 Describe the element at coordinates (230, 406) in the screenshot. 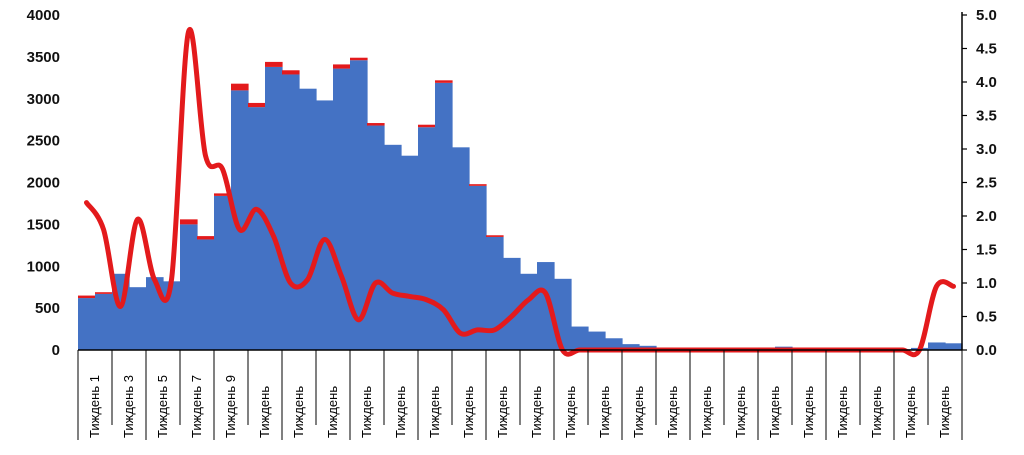

I see `x-category-label: Тиждень 9` at that location.